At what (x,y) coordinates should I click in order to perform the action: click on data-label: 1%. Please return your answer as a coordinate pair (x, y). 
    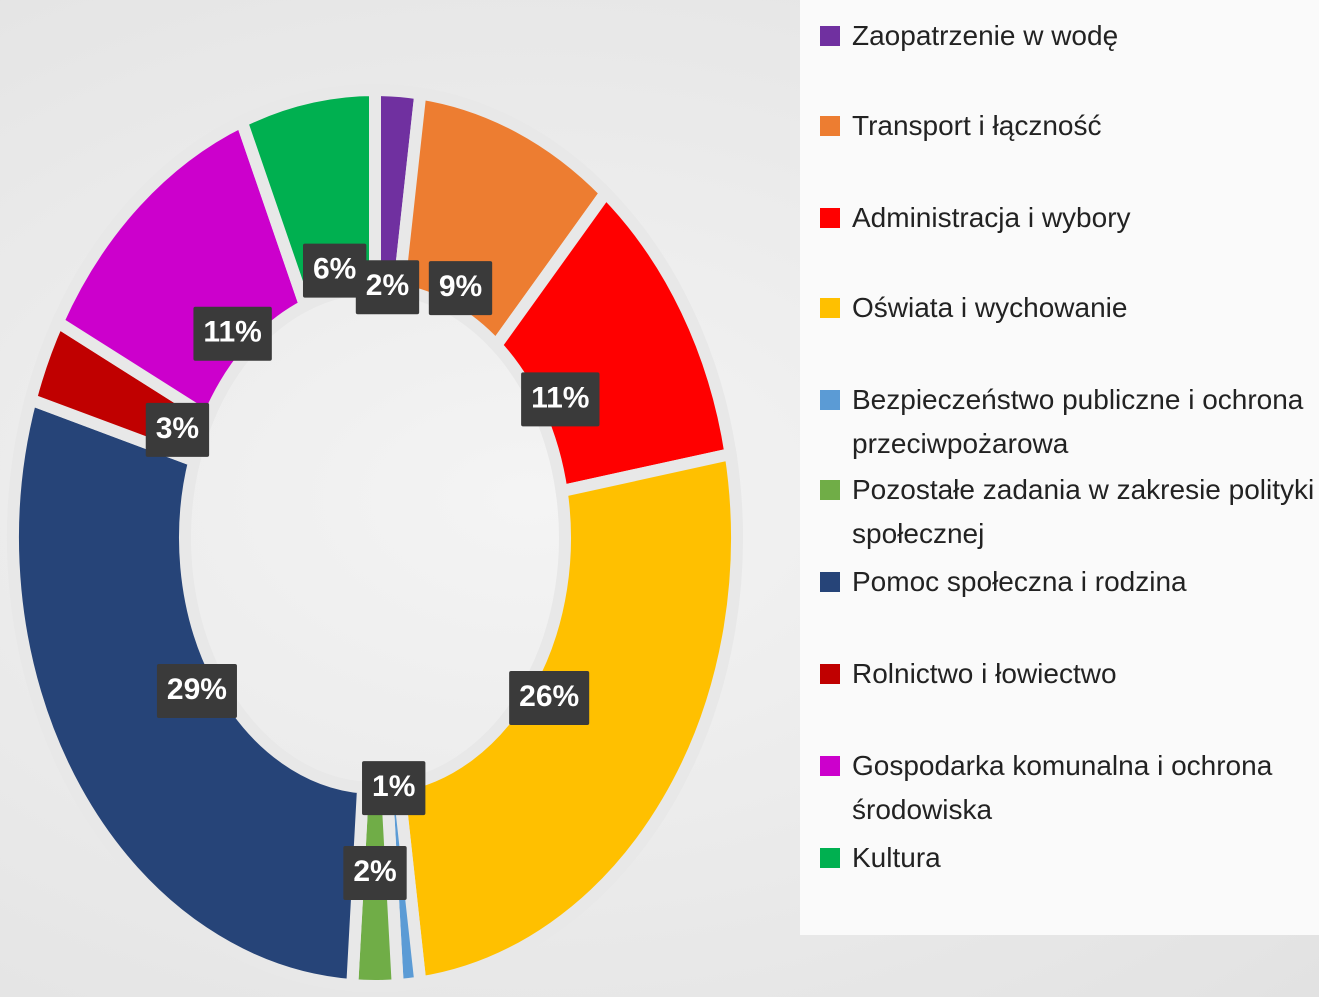
    Looking at the image, I should click on (394, 788).